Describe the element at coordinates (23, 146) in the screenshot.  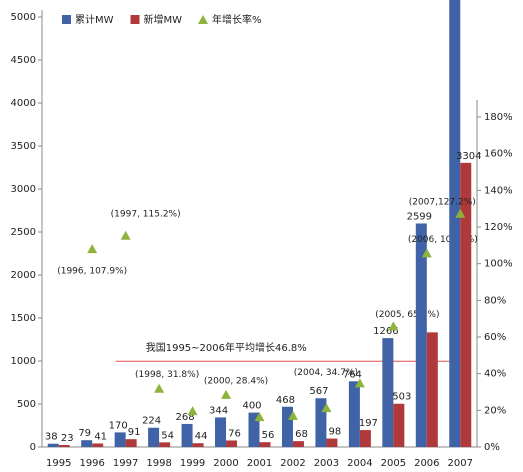
I see `y-tick-label: 3500` at that location.